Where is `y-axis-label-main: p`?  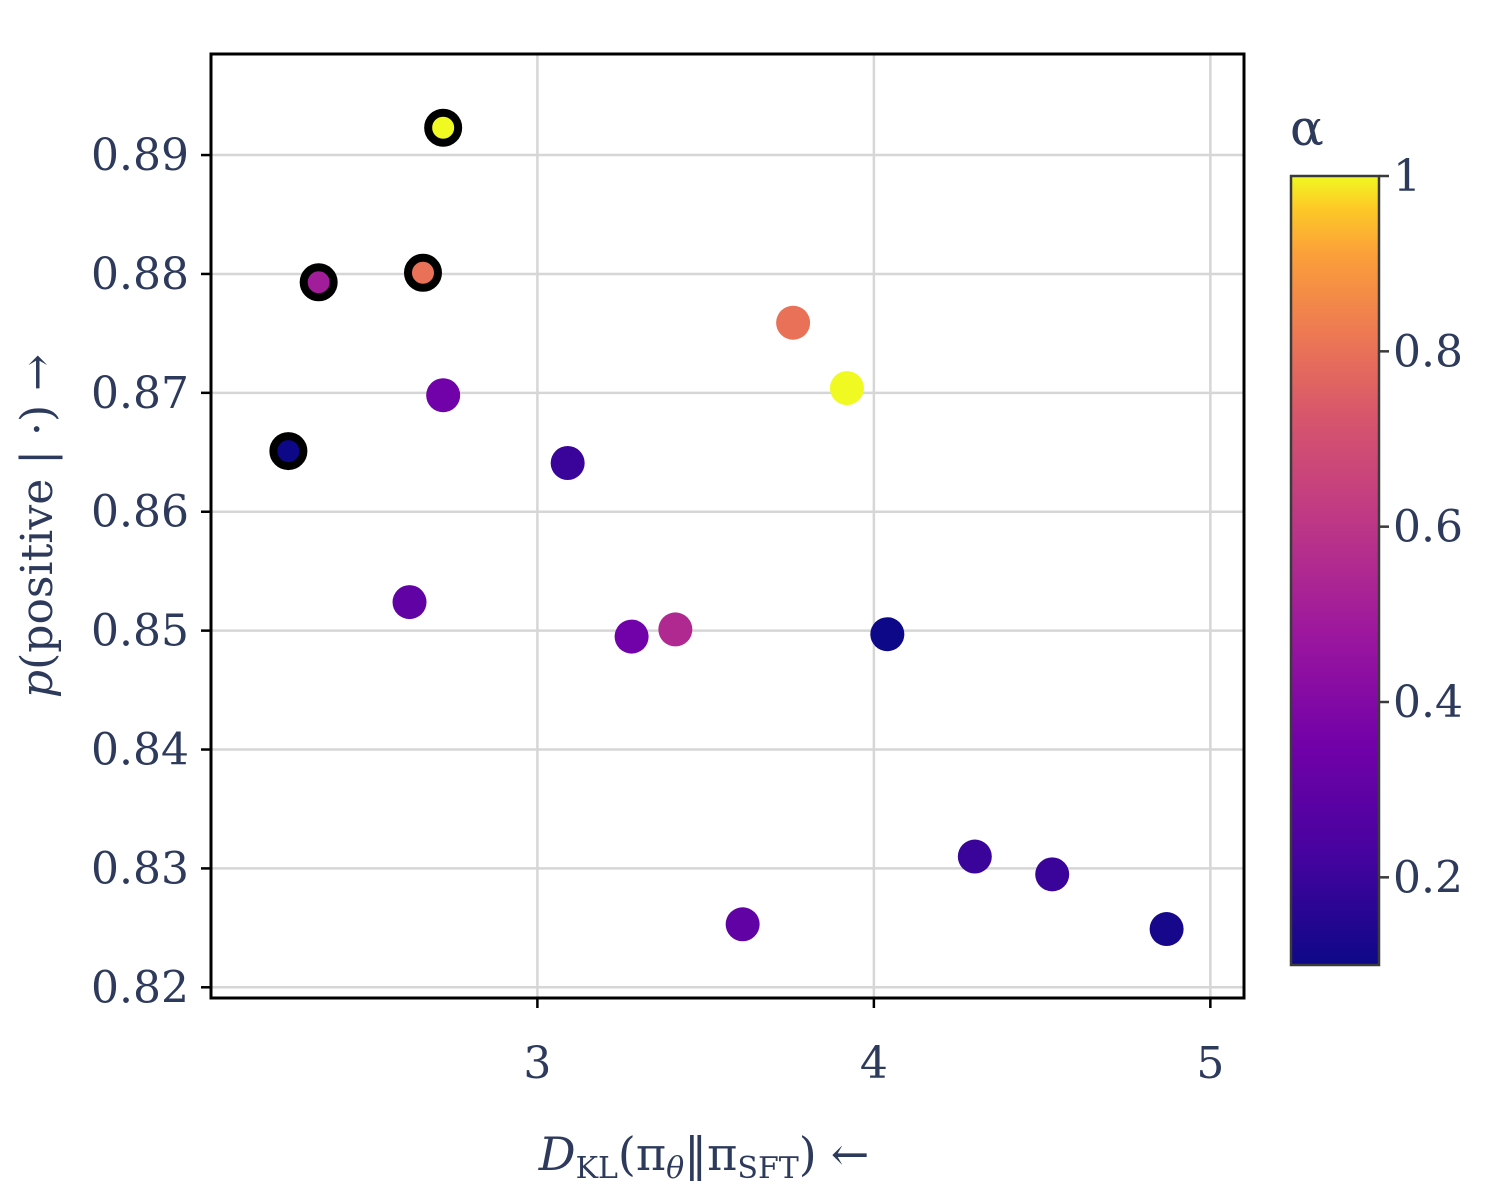 y-axis-label-main: p is located at coordinates (37, 684).